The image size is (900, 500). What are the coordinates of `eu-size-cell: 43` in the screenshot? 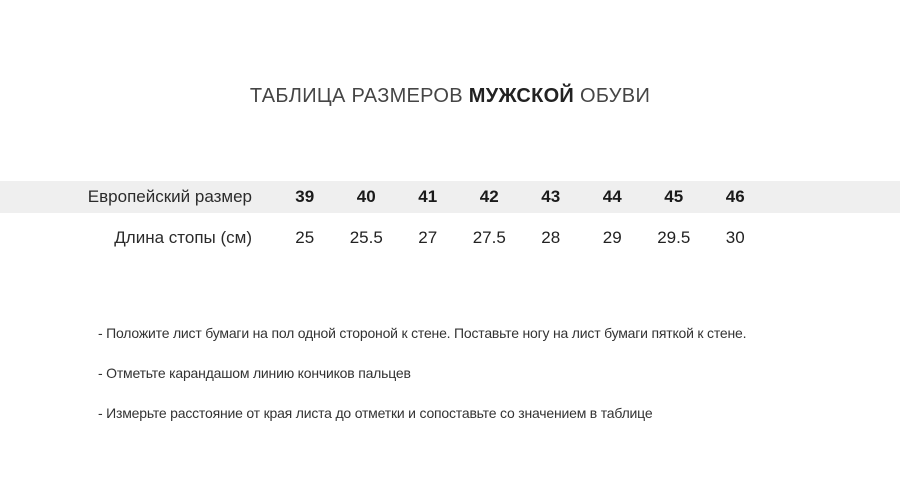 It's located at (551, 196).